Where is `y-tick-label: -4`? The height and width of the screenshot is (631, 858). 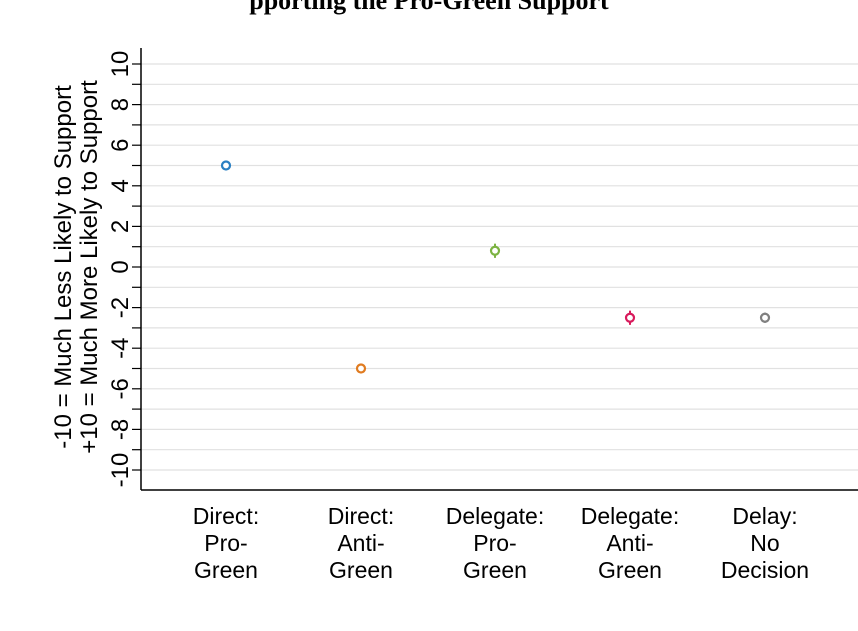 y-tick-label: -4 is located at coordinates (120, 348).